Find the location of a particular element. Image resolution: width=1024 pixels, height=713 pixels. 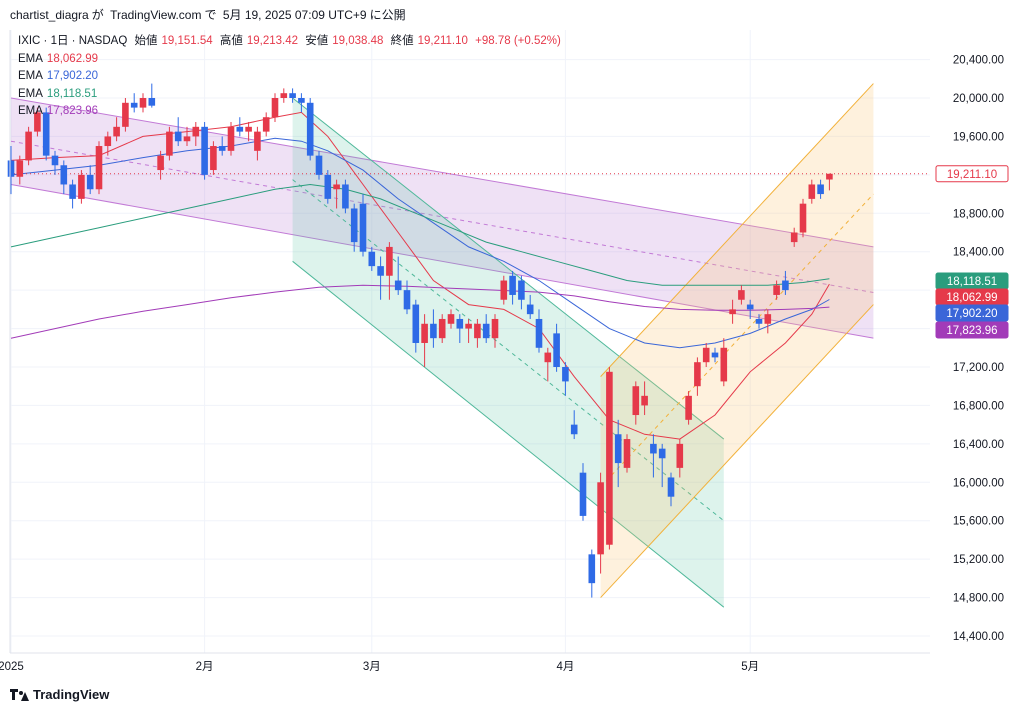

symbol-label: IXIC · 1日 · NASDAQ is located at coordinates (73, 41).